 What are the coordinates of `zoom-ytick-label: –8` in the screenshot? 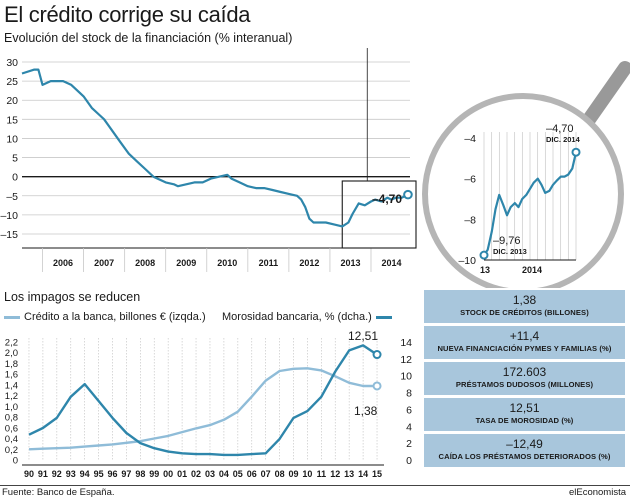 It's located at (470, 220).